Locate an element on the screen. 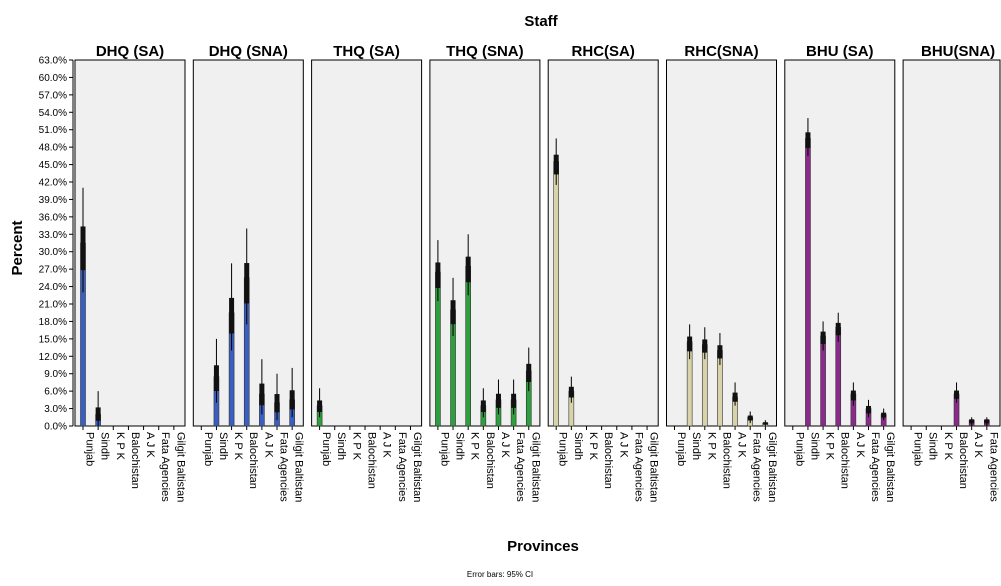 This screenshot has height=586, width=1001. y-tick-label: 18.0% is located at coordinates (53, 322).